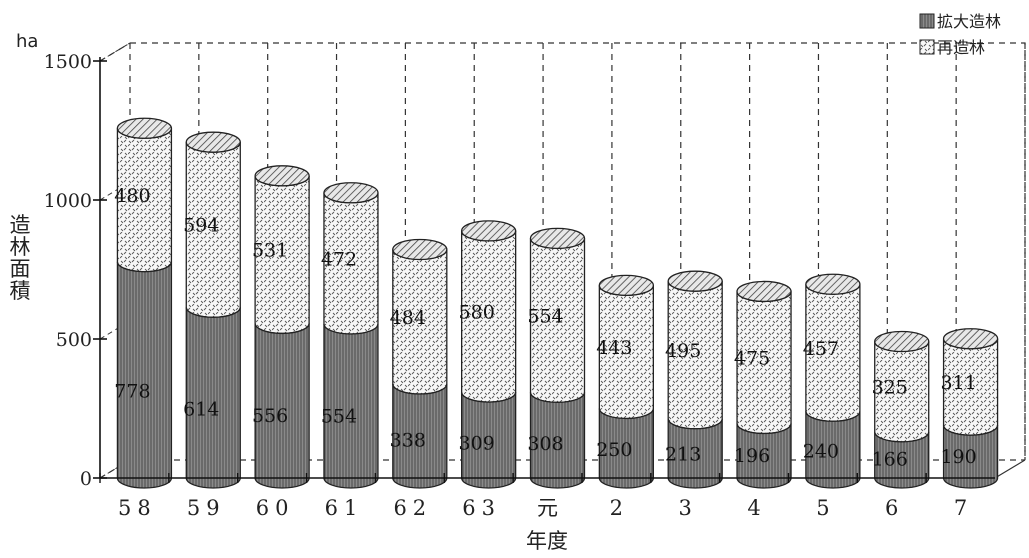 The width and height of the screenshot is (1029, 558). I want to click on cylinder-7: 311 190, so click(969, 408).